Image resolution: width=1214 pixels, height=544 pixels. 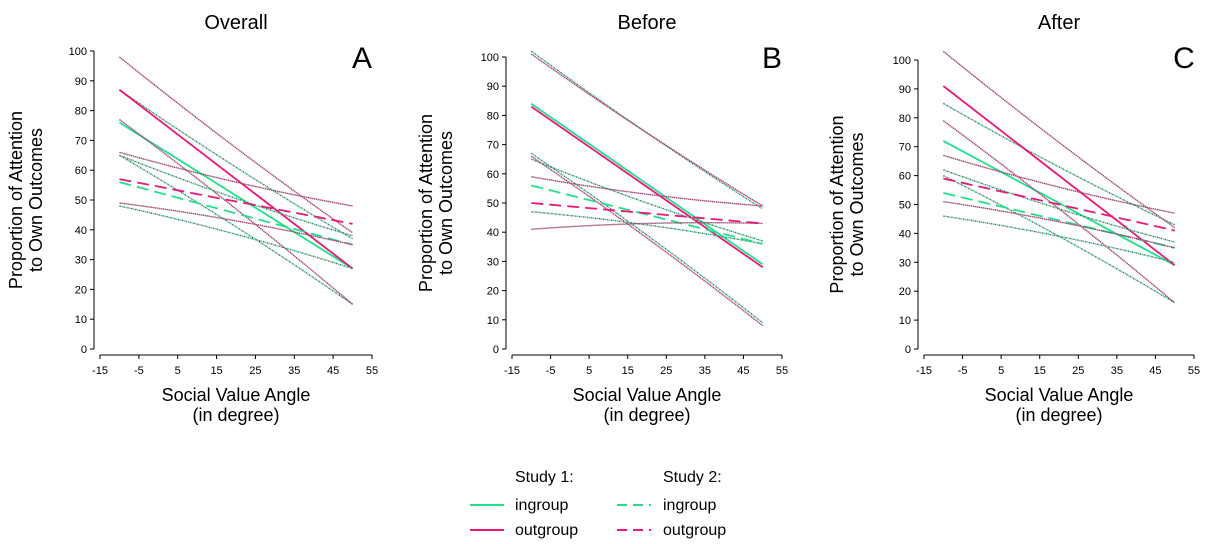 I want to click on legend-study2-ingroup-label: ingroup, so click(x=689, y=505).